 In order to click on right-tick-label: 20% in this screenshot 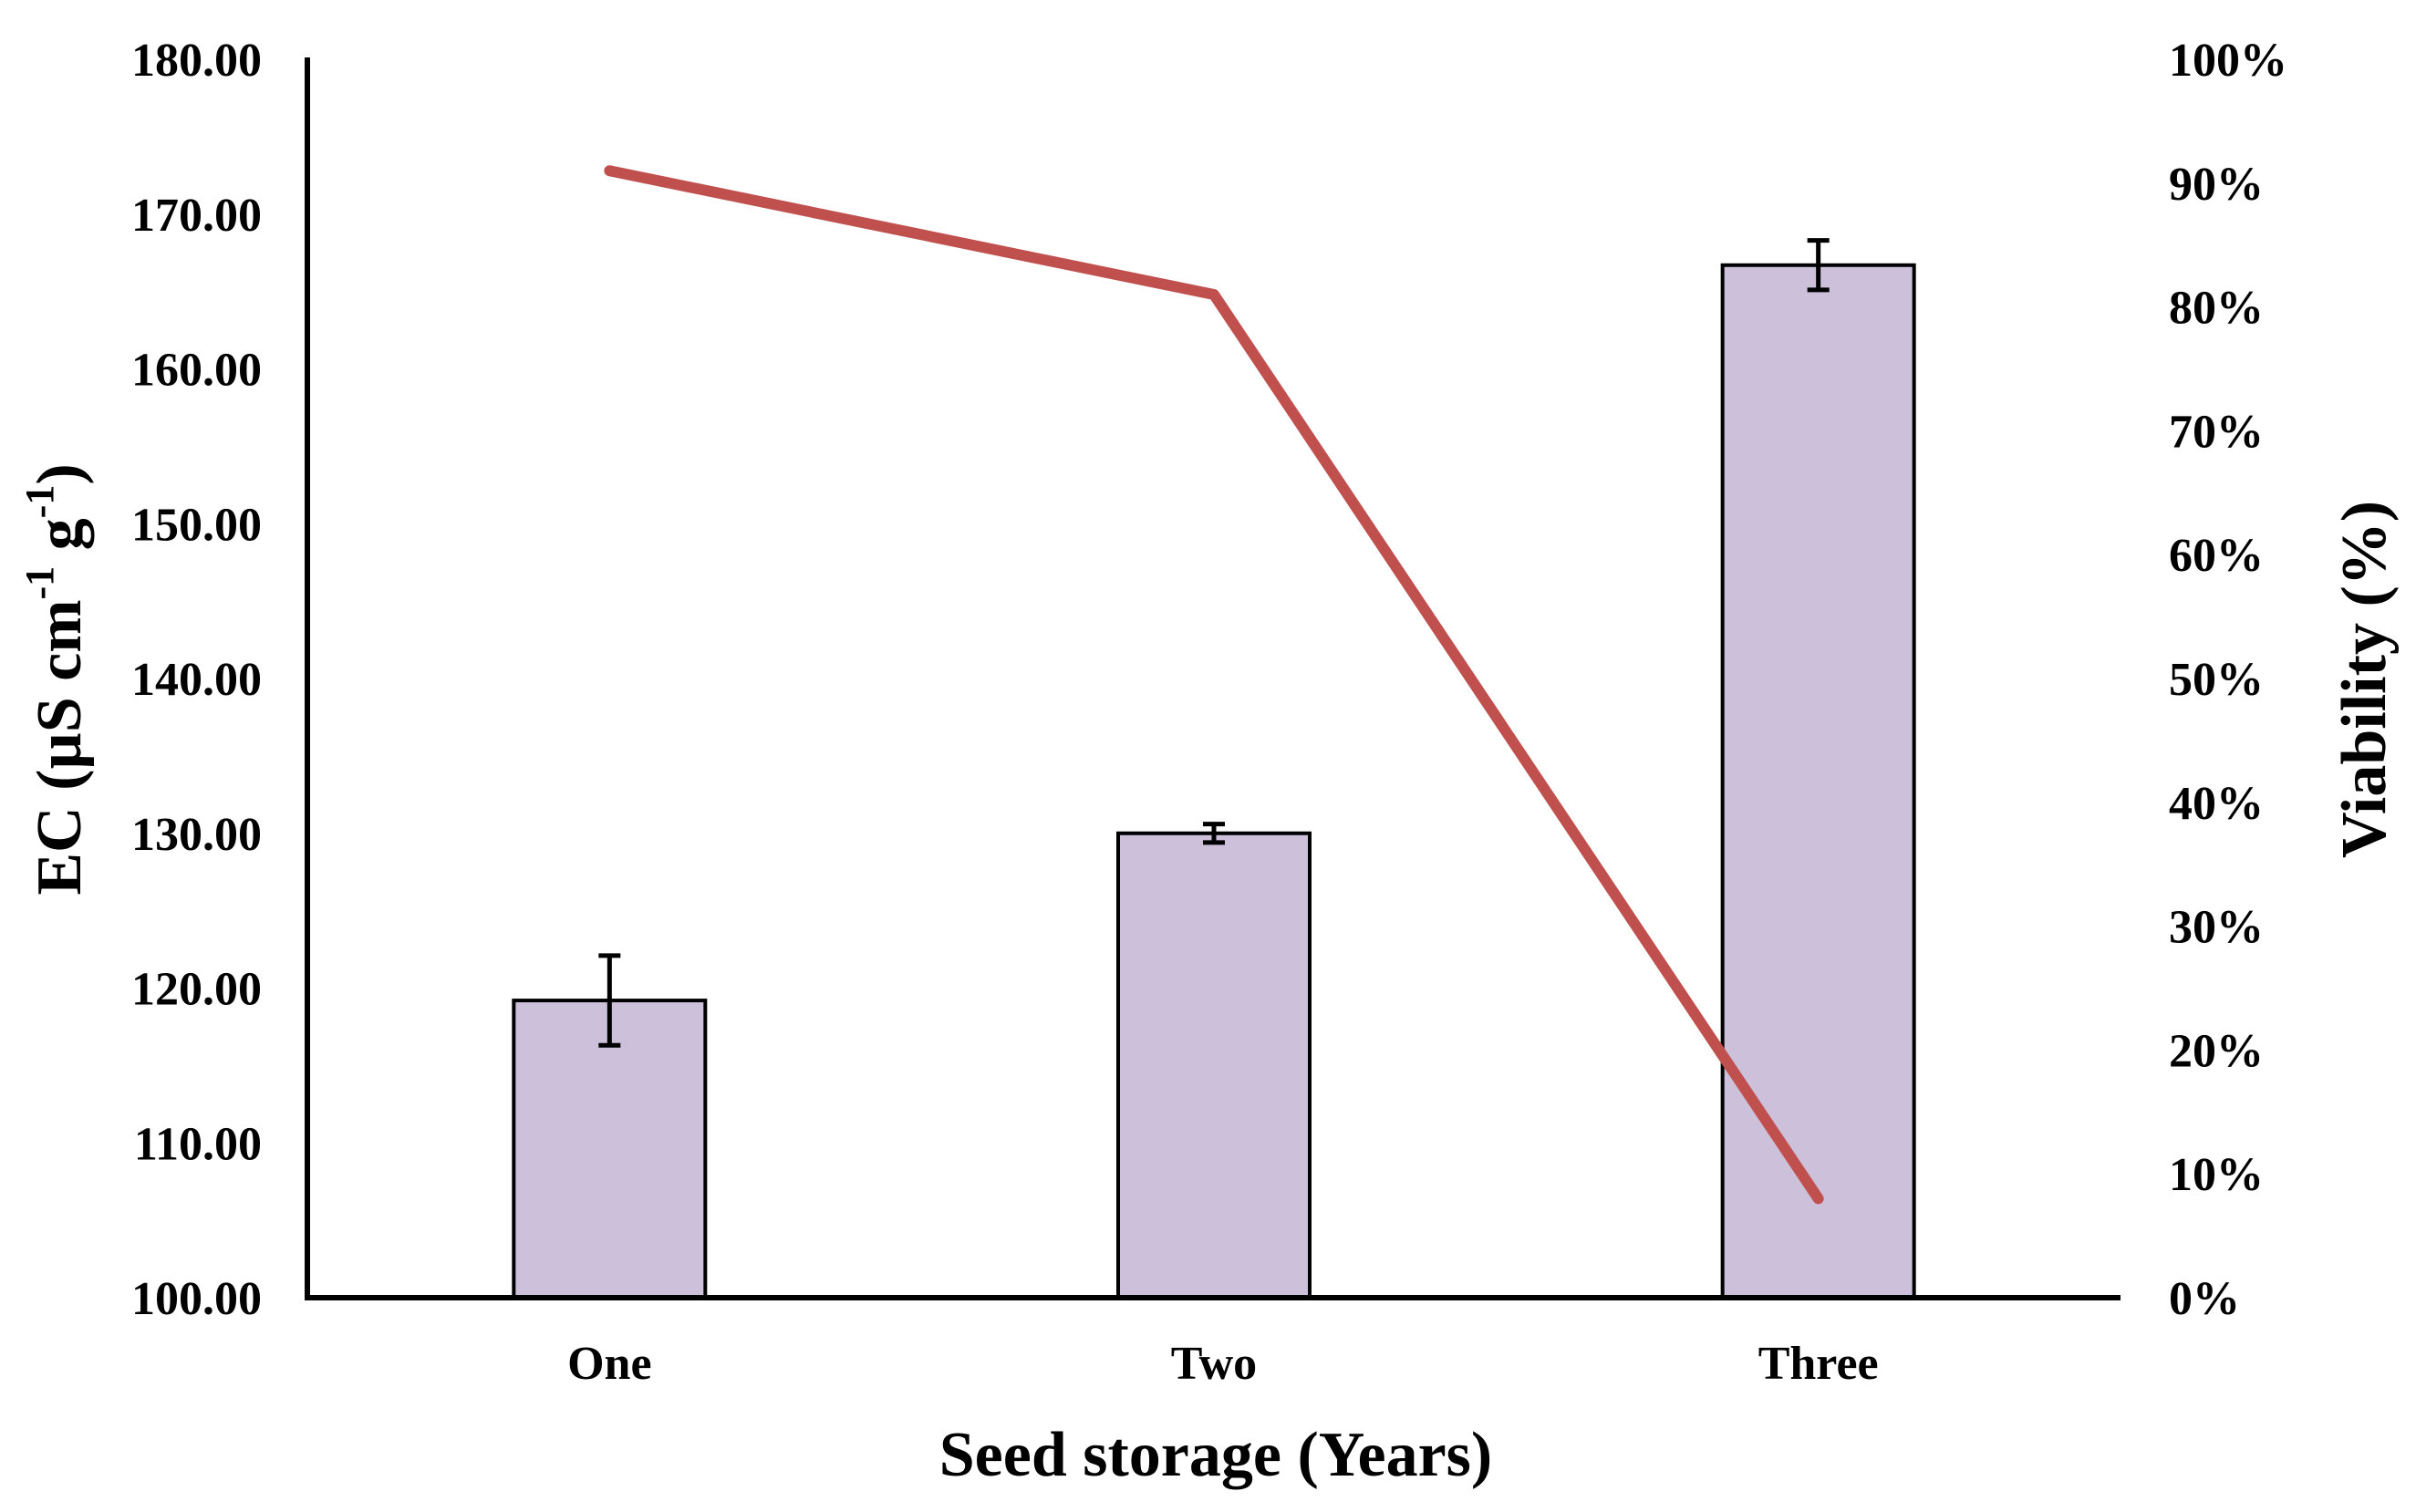, I will do `click(2216, 1051)`.